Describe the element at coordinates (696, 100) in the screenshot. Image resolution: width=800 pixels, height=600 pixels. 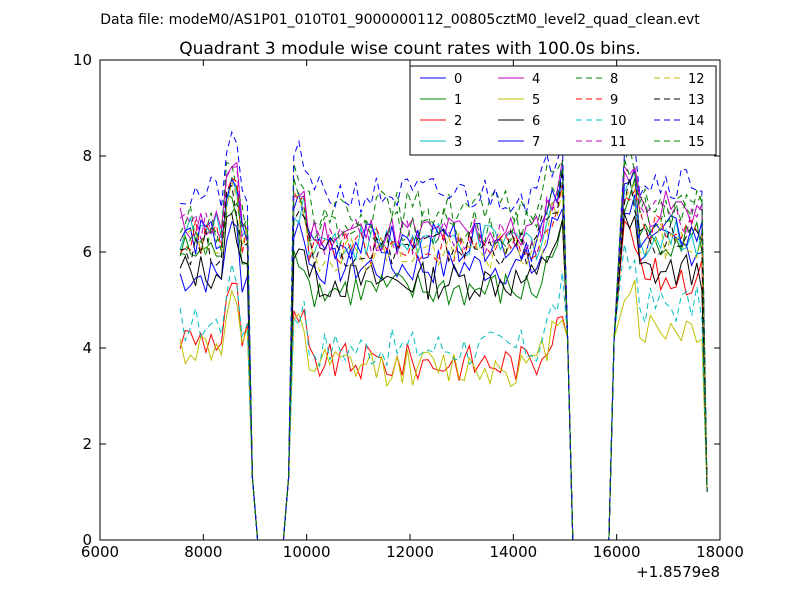
I see `legend-label-13: 13` at that location.